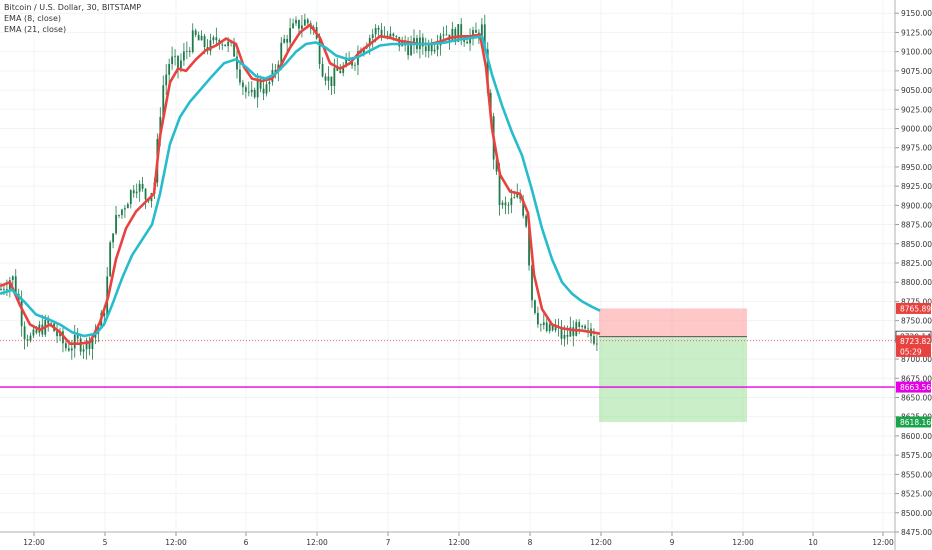 The width and height of the screenshot is (932, 550). What do you see at coordinates (672, 542) in the screenshot?
I see `x-tick-label: 9` at bounding box center [672, 542].